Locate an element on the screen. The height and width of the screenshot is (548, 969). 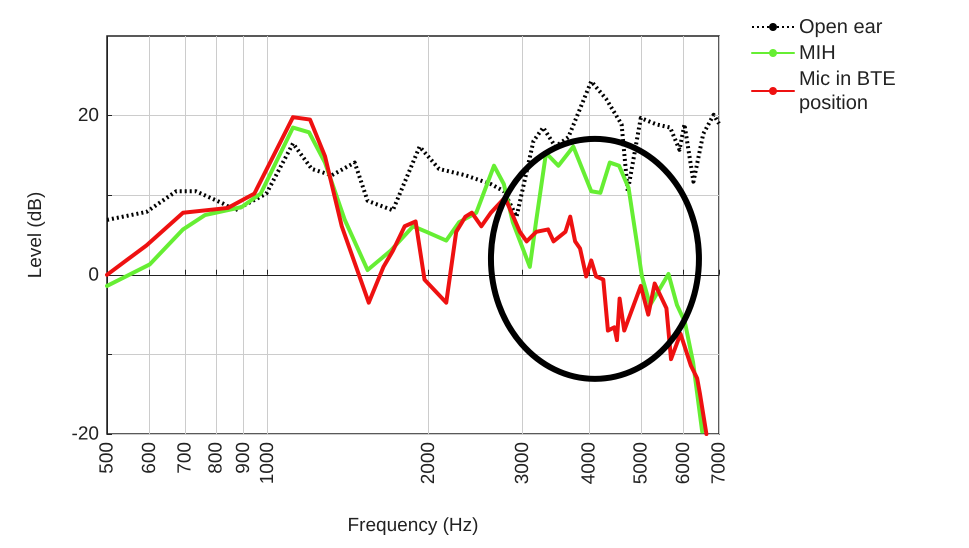
x-tick-label: 900 is located at coordinates (243, 458).